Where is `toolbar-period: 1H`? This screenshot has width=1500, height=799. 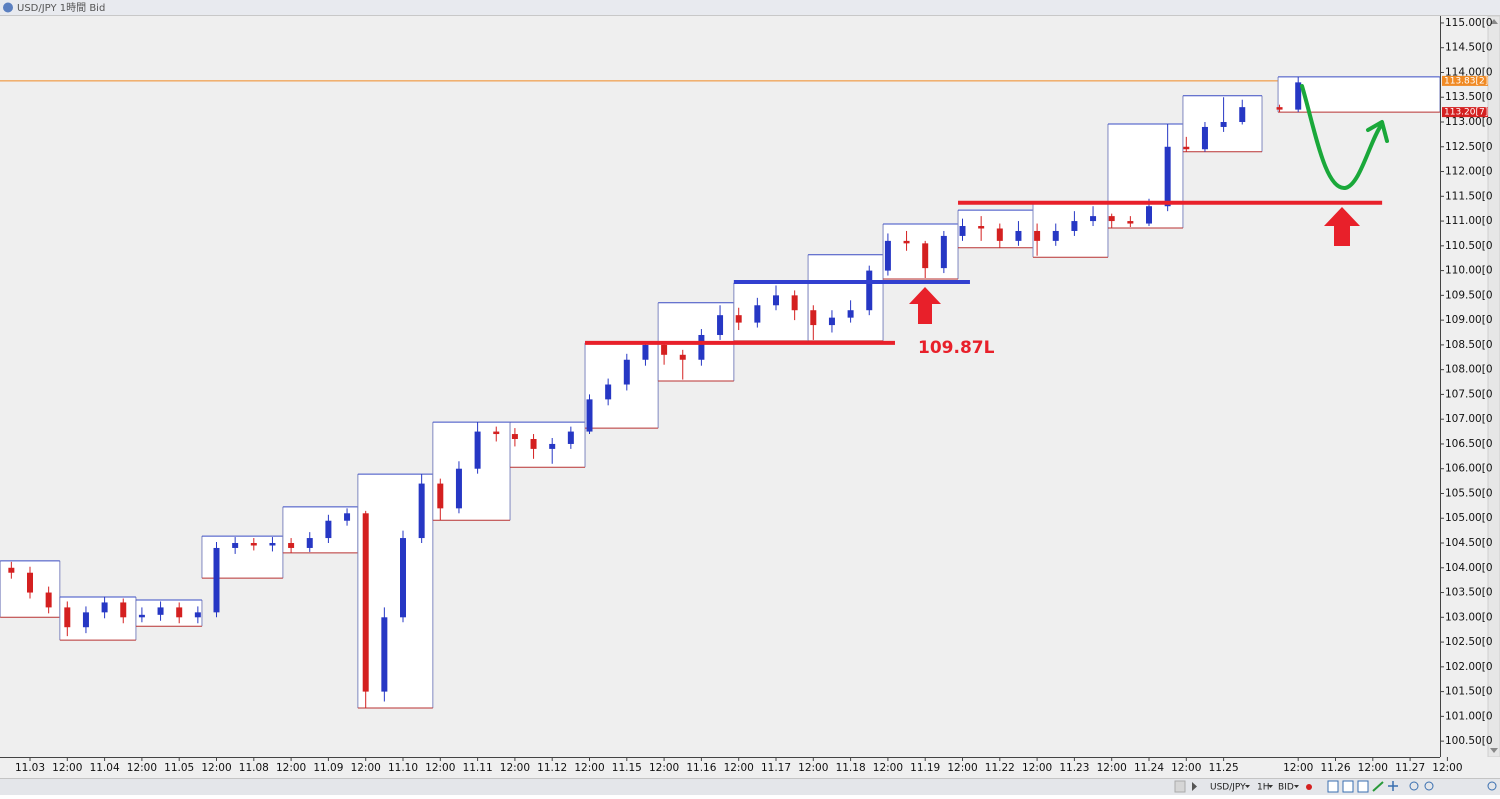
toolbar-period: 1H is located at coordinates (1265, 788).